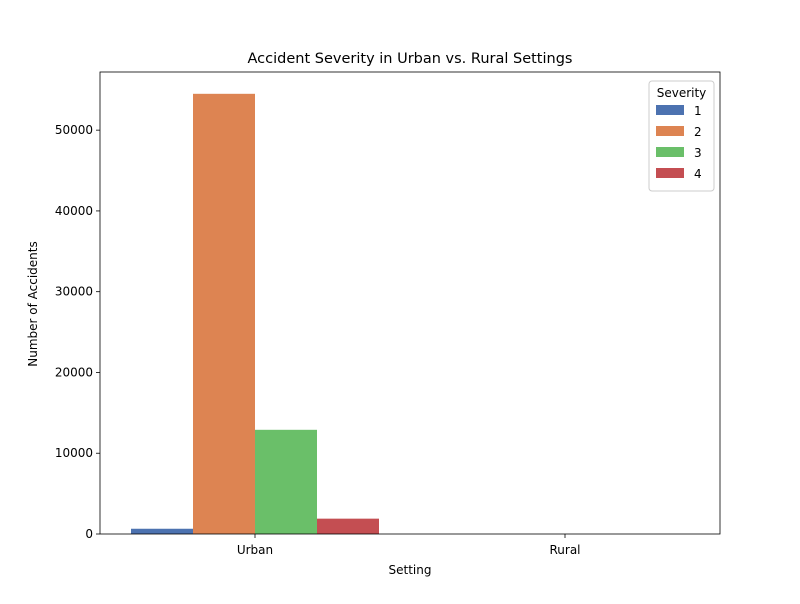  Describe the element at coordinates (564, 550) in the screenshot. I see `x-tick-label-rural: Rural` at that location.